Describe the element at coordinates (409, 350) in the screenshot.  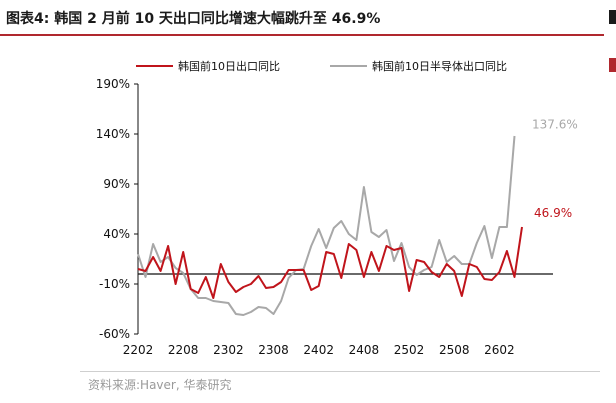
I see `x-tick-label: 2502` at that location.